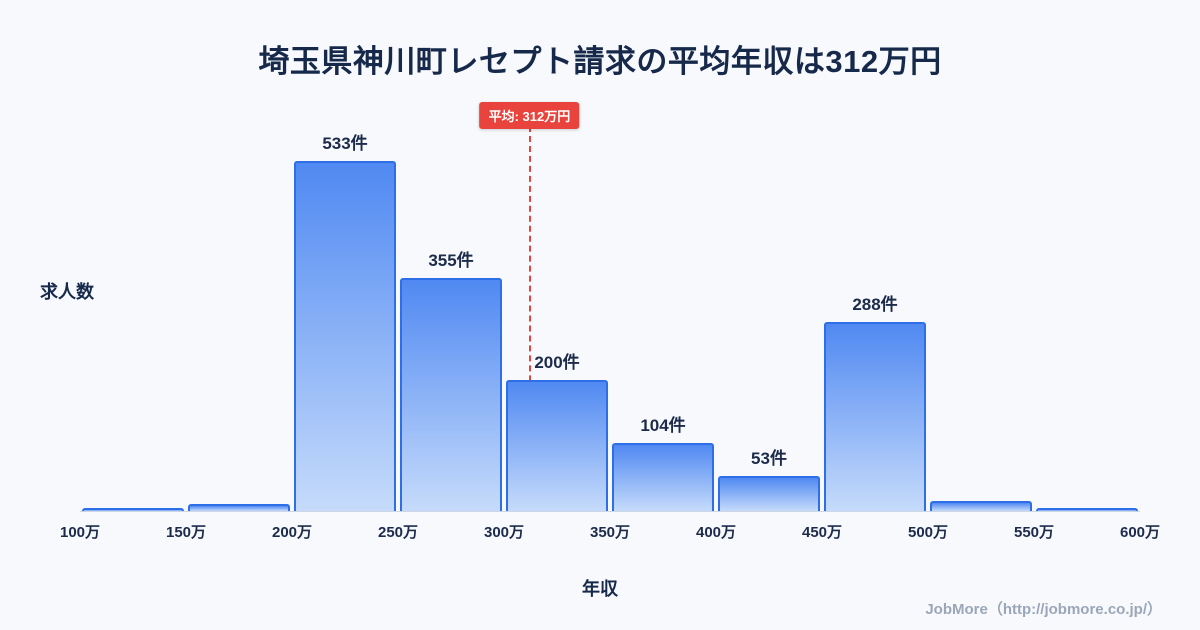 The width and height of the screenshot is (1200, 630). What do you see at coordinates (769, 459) in the screenshot?
I see `bar-value-label: 53件` at bounding box center [769, 459].